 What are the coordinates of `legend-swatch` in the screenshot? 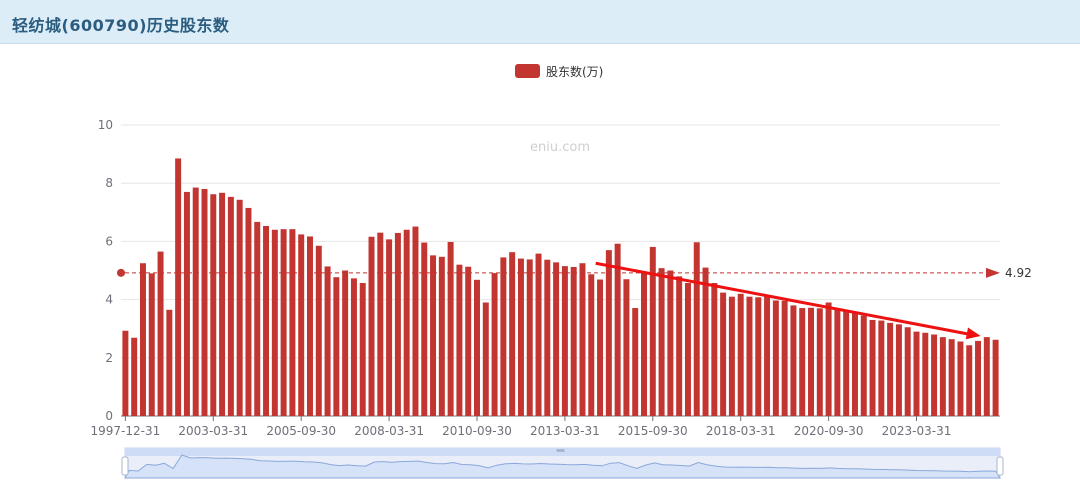 It's located at (527, 71).